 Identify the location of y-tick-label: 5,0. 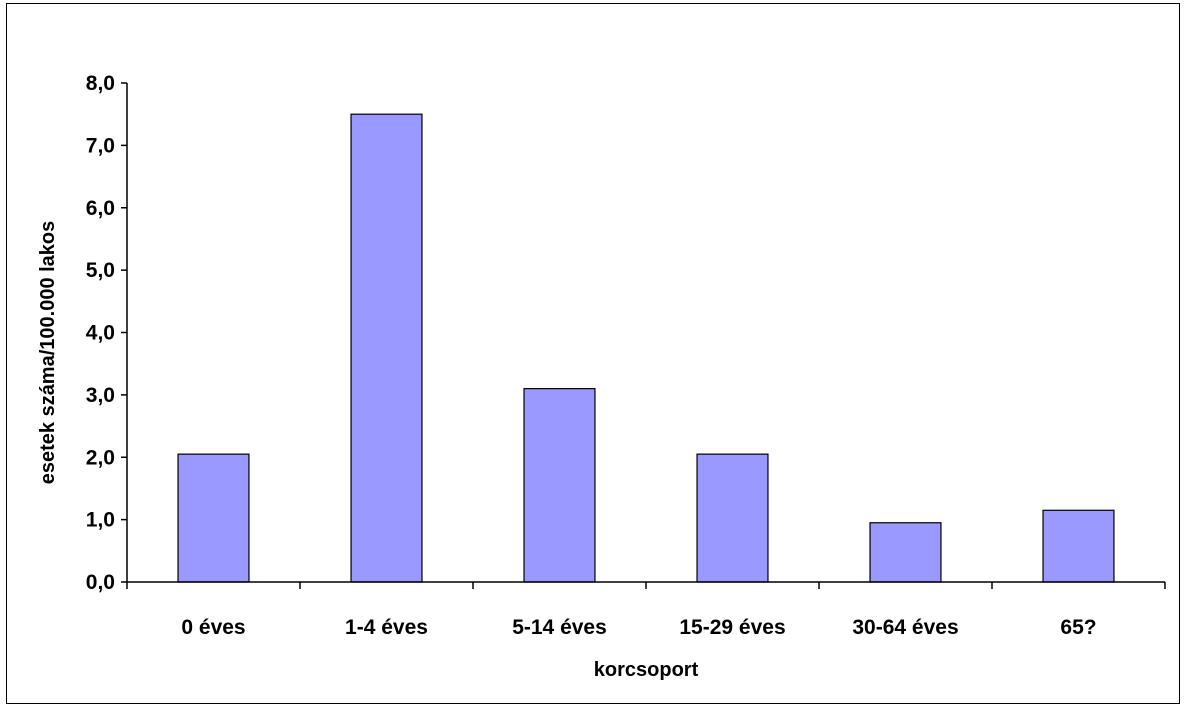
(100, 270).